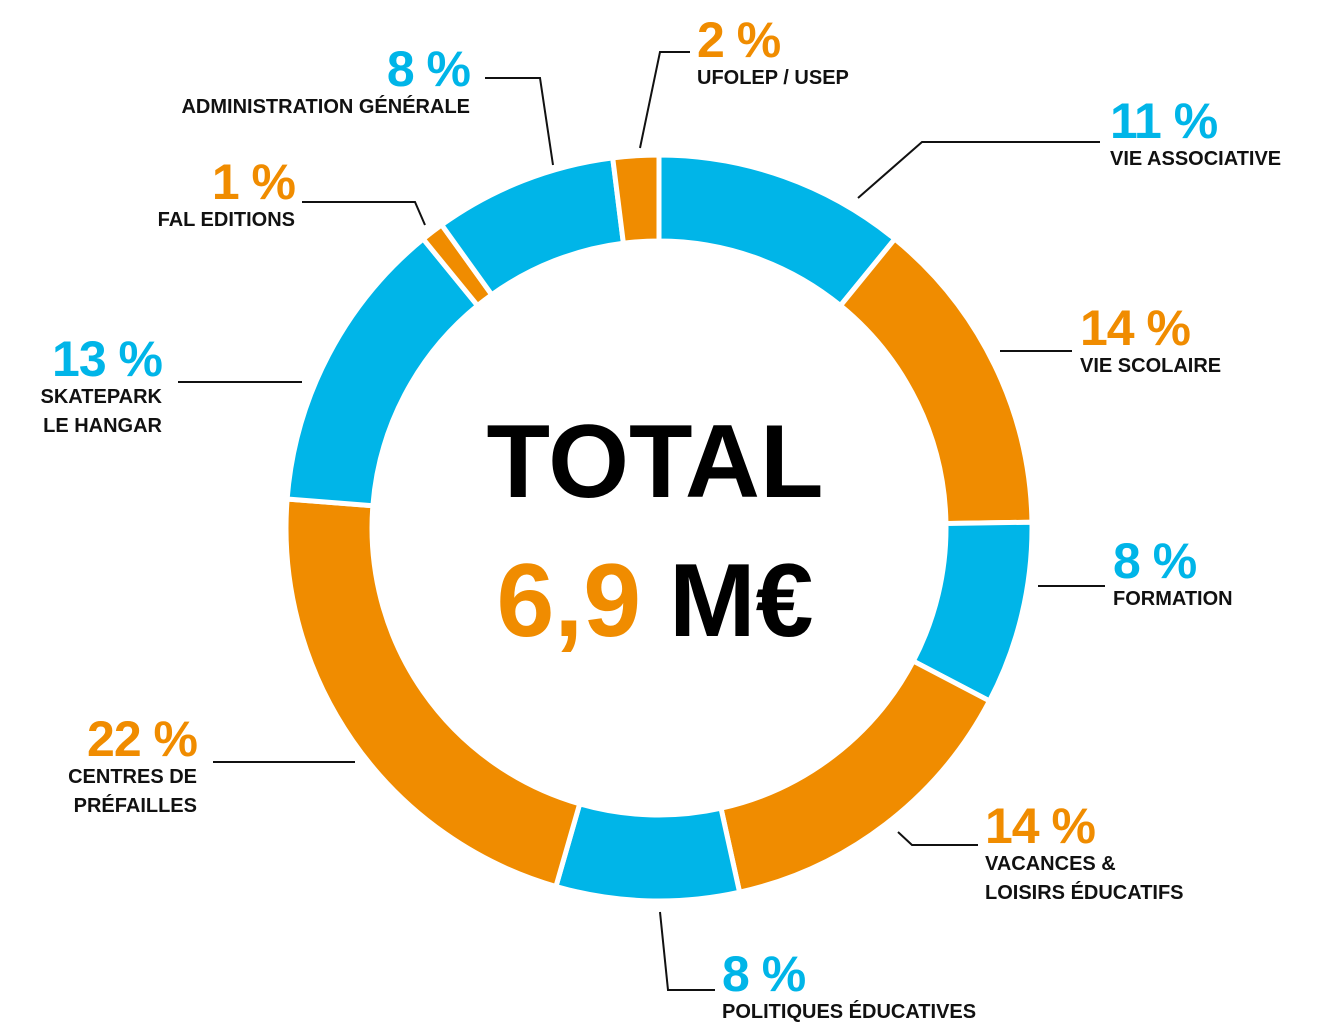  What do you see at coordinates (739, 40) in the screenshot?
I see `value-label: 2 %` at bounding box center [739, 40].